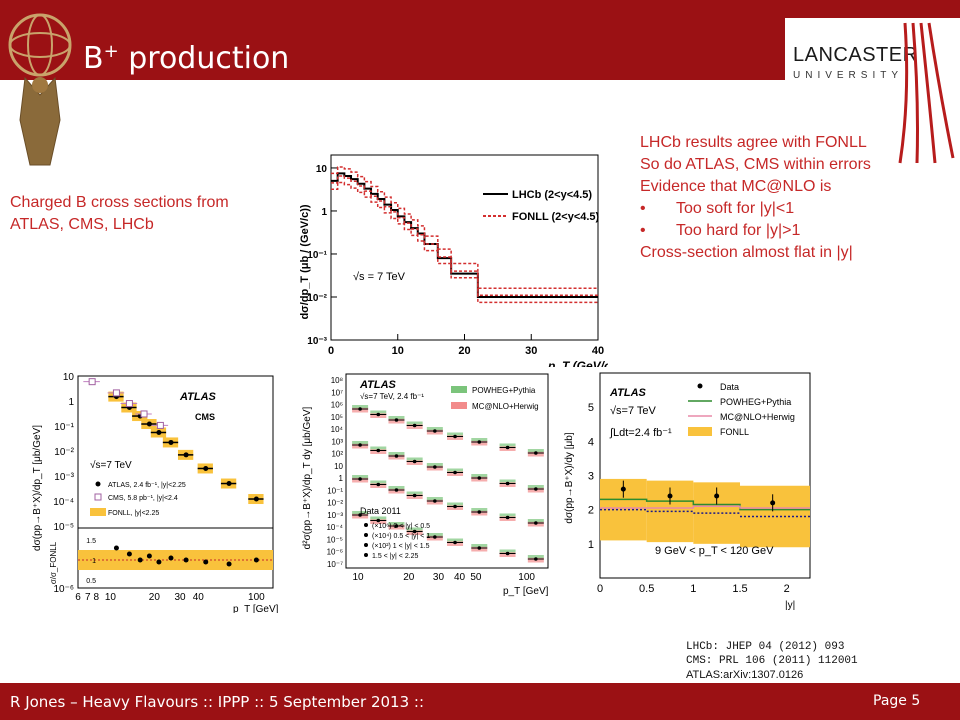 The width and height of the screenshot is (960, 720). What do you see at coordinates (205, 417) in the screenshot?
I see `cms-label: CMS` at bounding box center [205, 417].